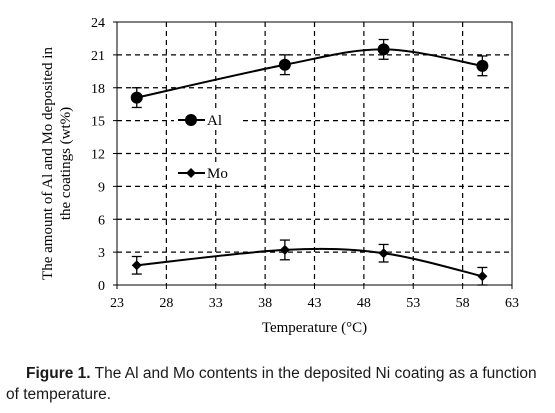  What do you see at coordinates (98, 89) in the screenshot?
I see `y-tick-label: 18` at bounding box center [98, 89].